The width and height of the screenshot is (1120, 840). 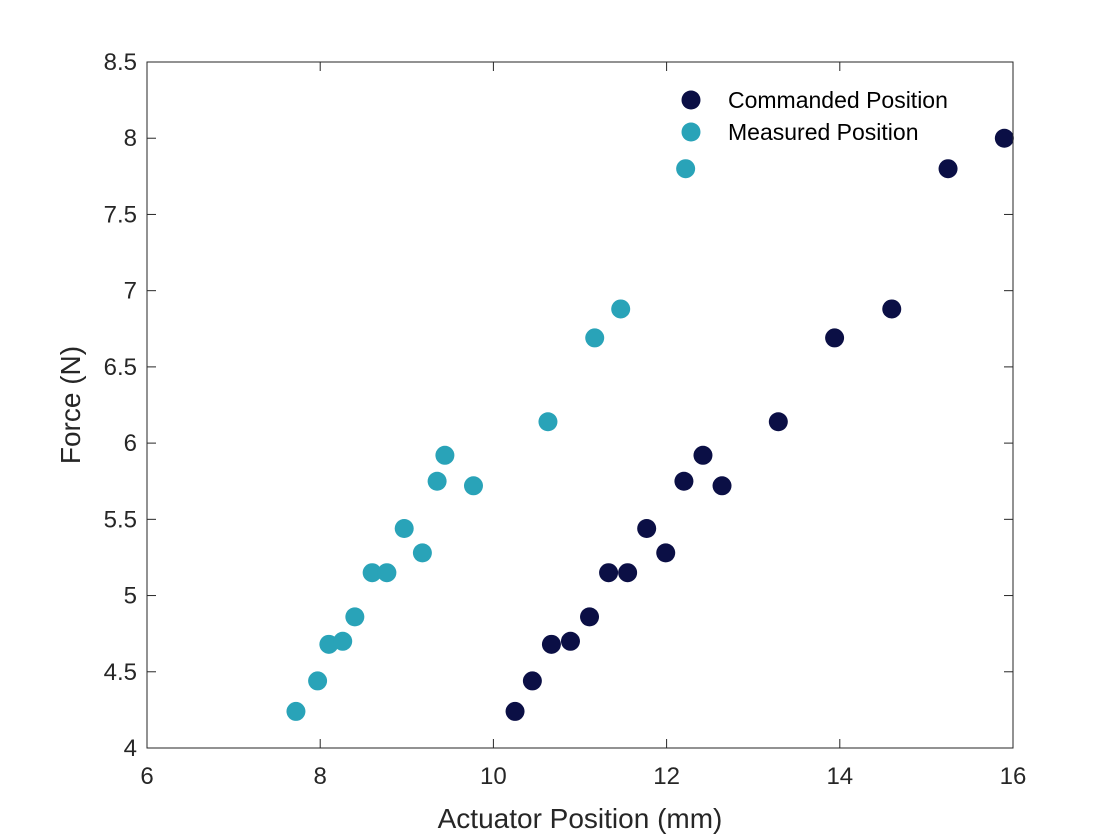 What do you see at coordinates (130, 748) in the screenshot?
I see `y-tick-label: 4` at bounding box center [130, 748].